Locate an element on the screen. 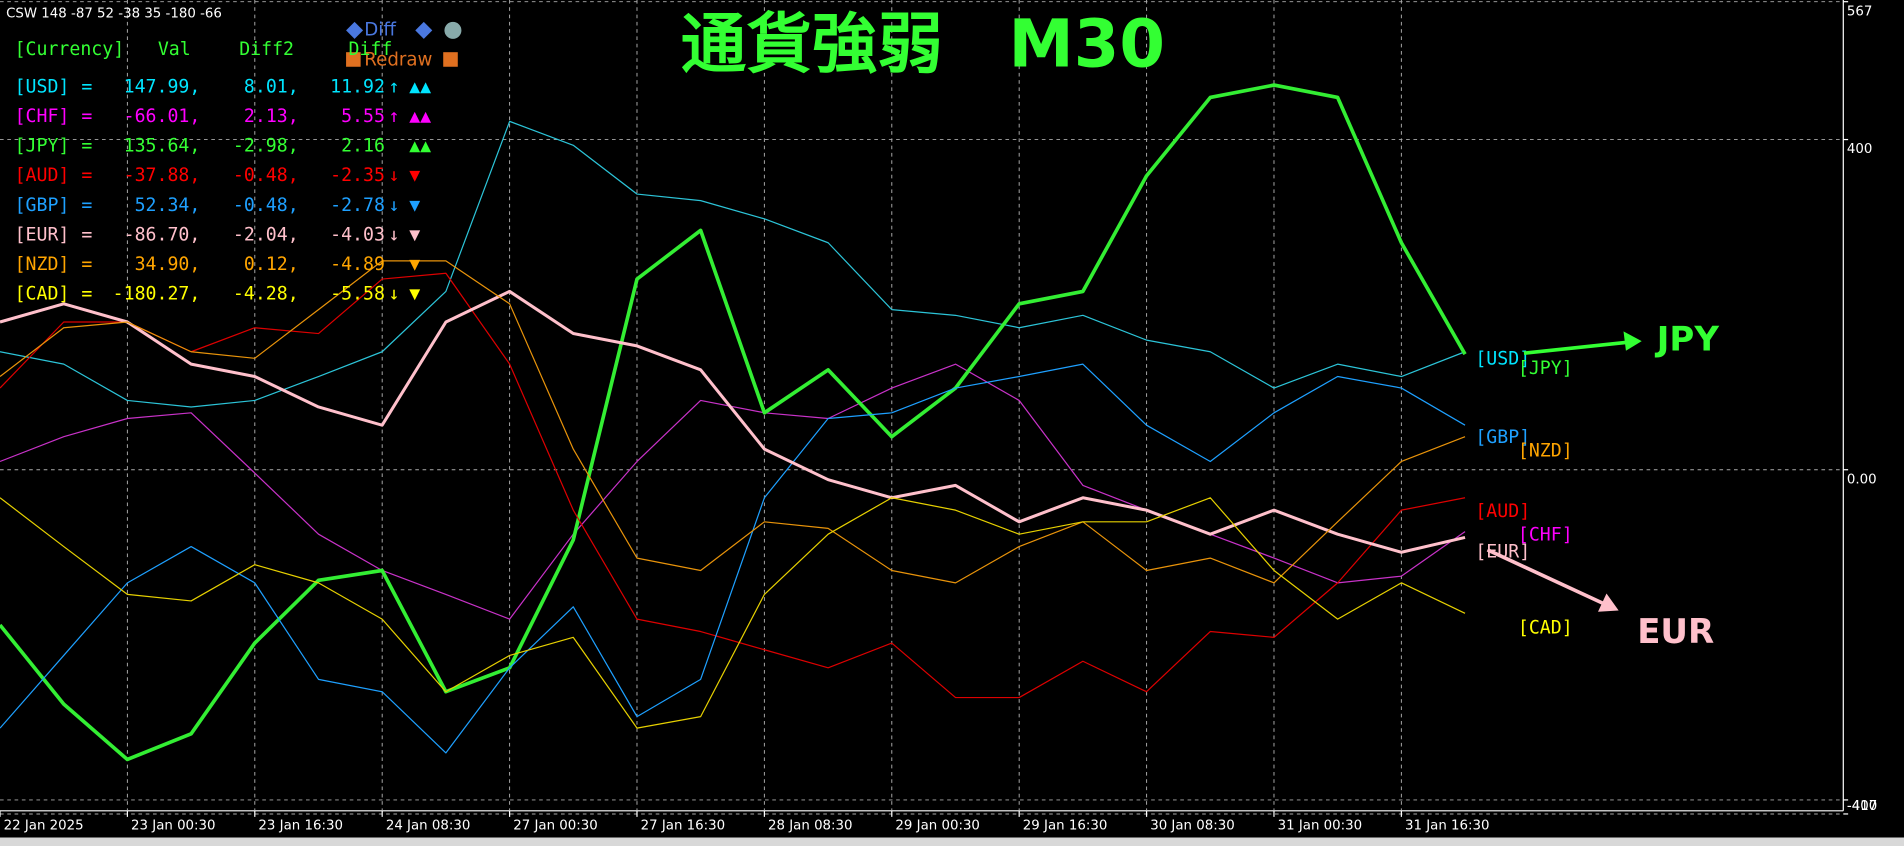  annotation: JPY is located at coordinates (1687, 340).